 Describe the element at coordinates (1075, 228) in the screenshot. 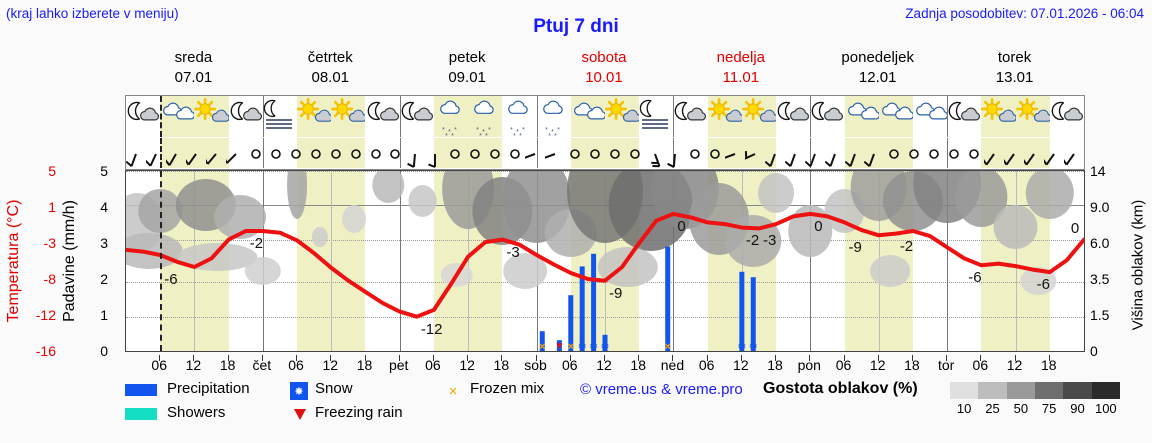

I see `temperature-value-label: 0` at that location.